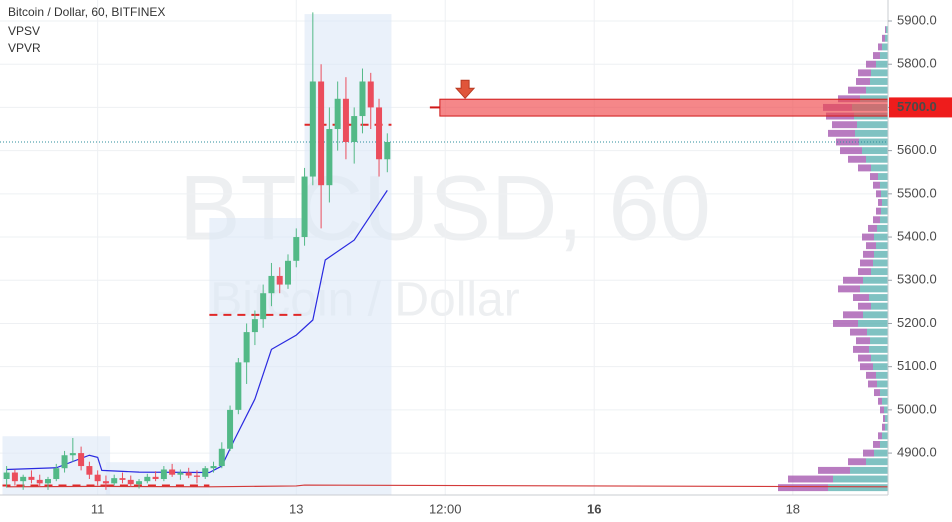 Image resolution: width=952 pixels, height=522 pixels. I want to click on y-tick-label: 5500.0, so click(917, 192).